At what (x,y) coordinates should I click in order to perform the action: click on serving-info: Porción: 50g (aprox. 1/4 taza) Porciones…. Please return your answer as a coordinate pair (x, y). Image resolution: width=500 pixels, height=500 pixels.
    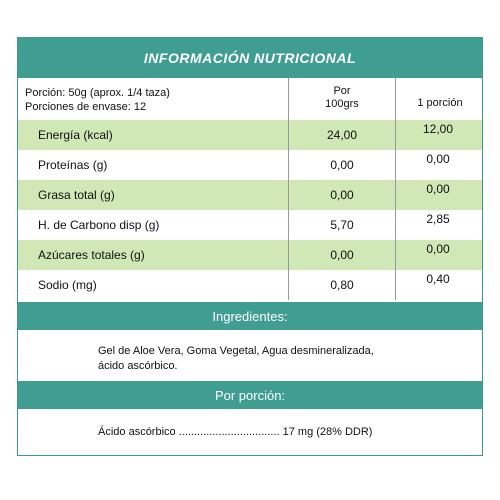
    Looking at the image, I should click on (97, 100).